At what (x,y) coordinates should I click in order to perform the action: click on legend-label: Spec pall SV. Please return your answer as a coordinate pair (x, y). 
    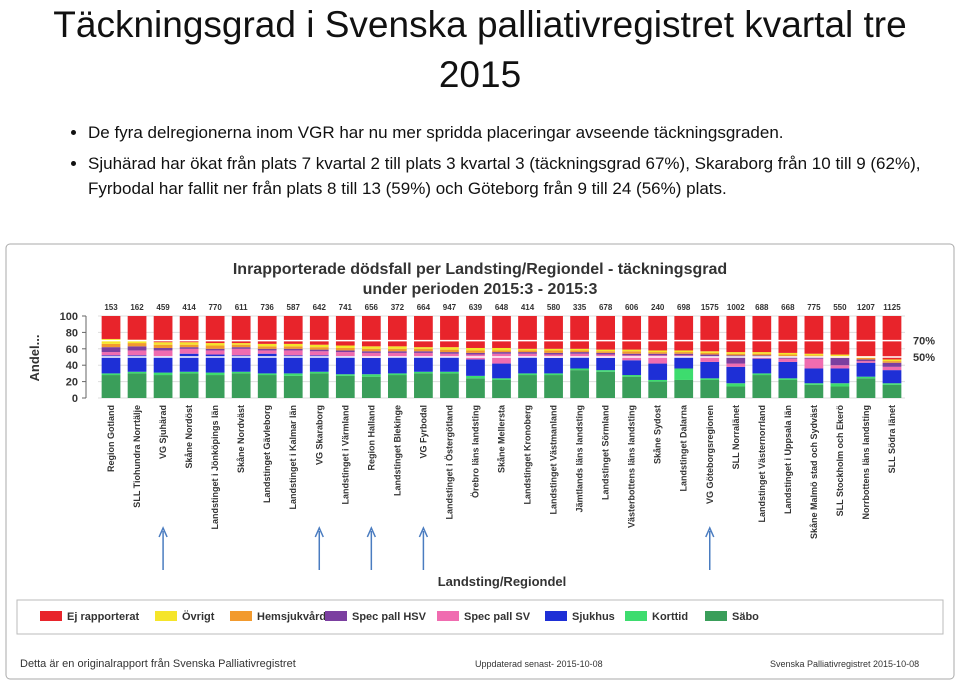
    Looking at the image, I should click on (497, 617).